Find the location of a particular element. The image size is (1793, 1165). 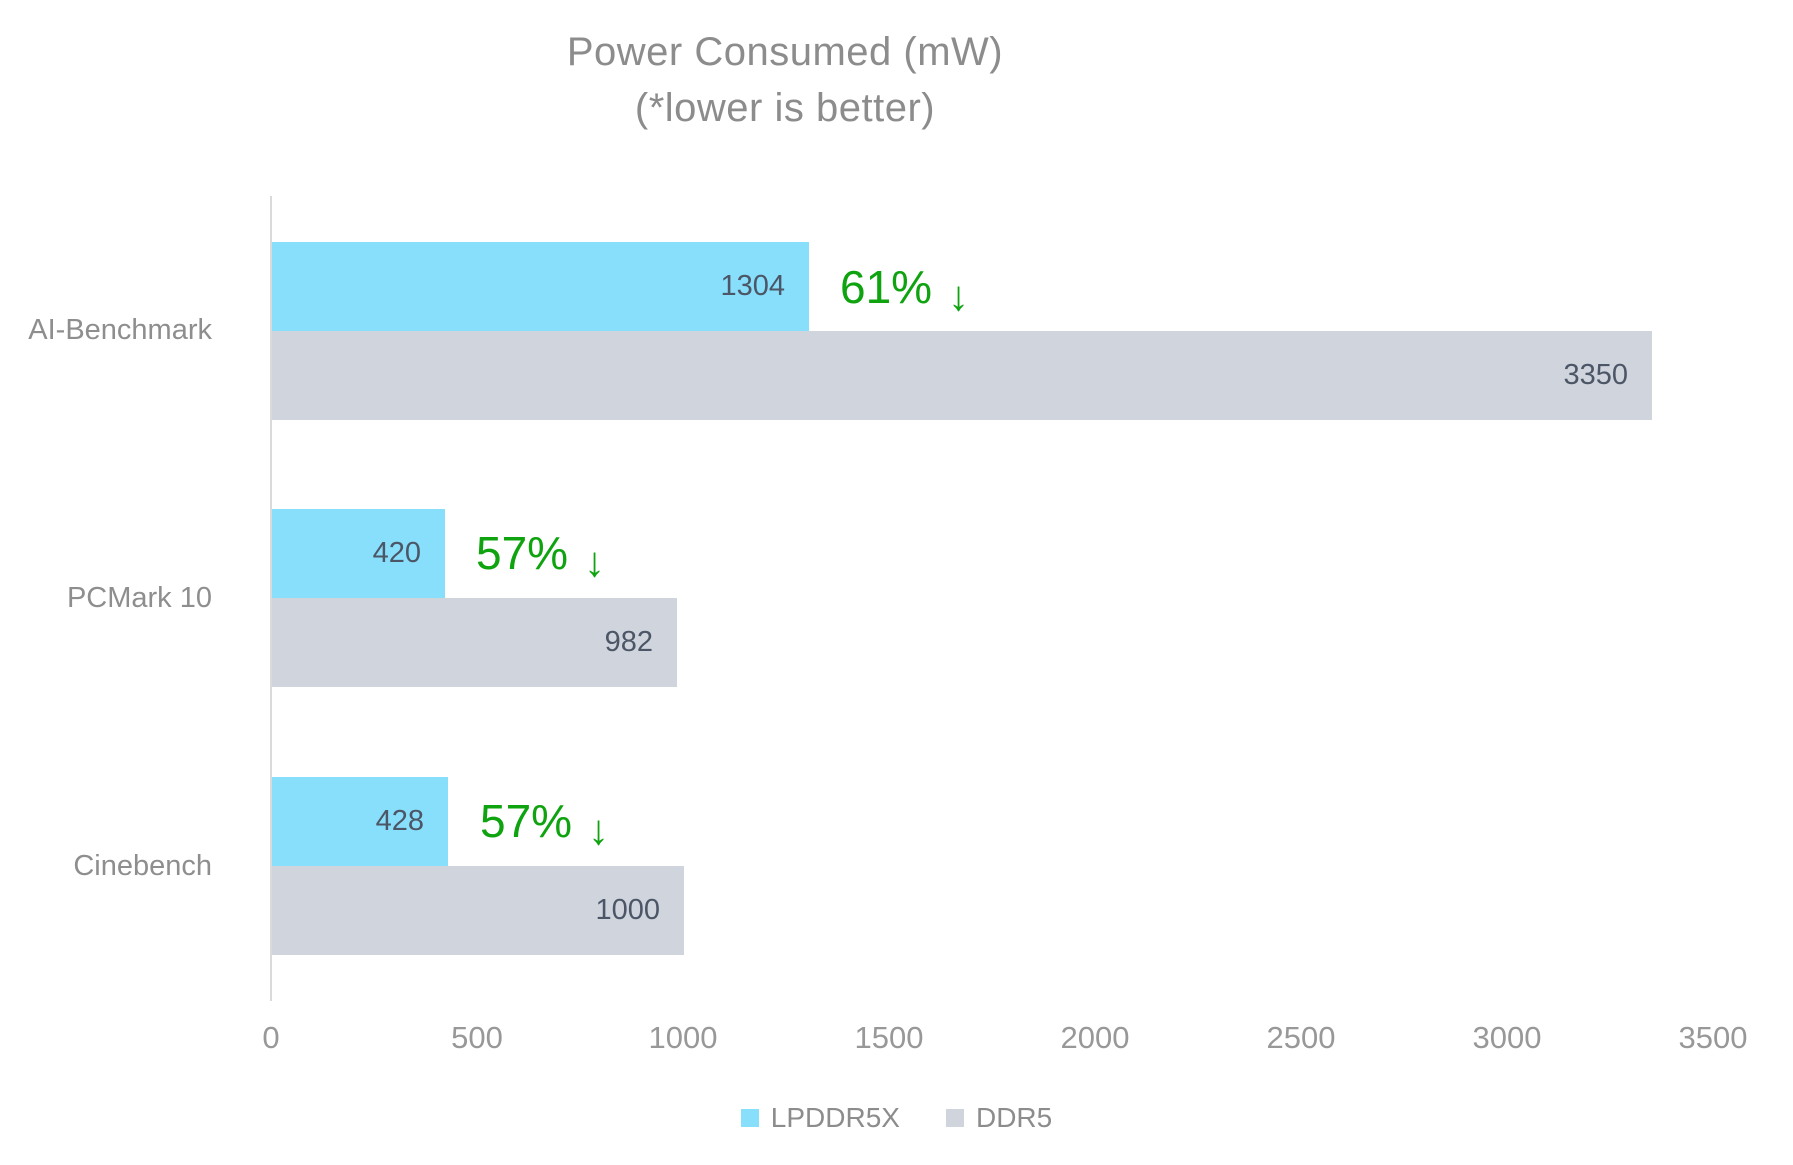

y-axis-line is located at coordinates (271, 598).